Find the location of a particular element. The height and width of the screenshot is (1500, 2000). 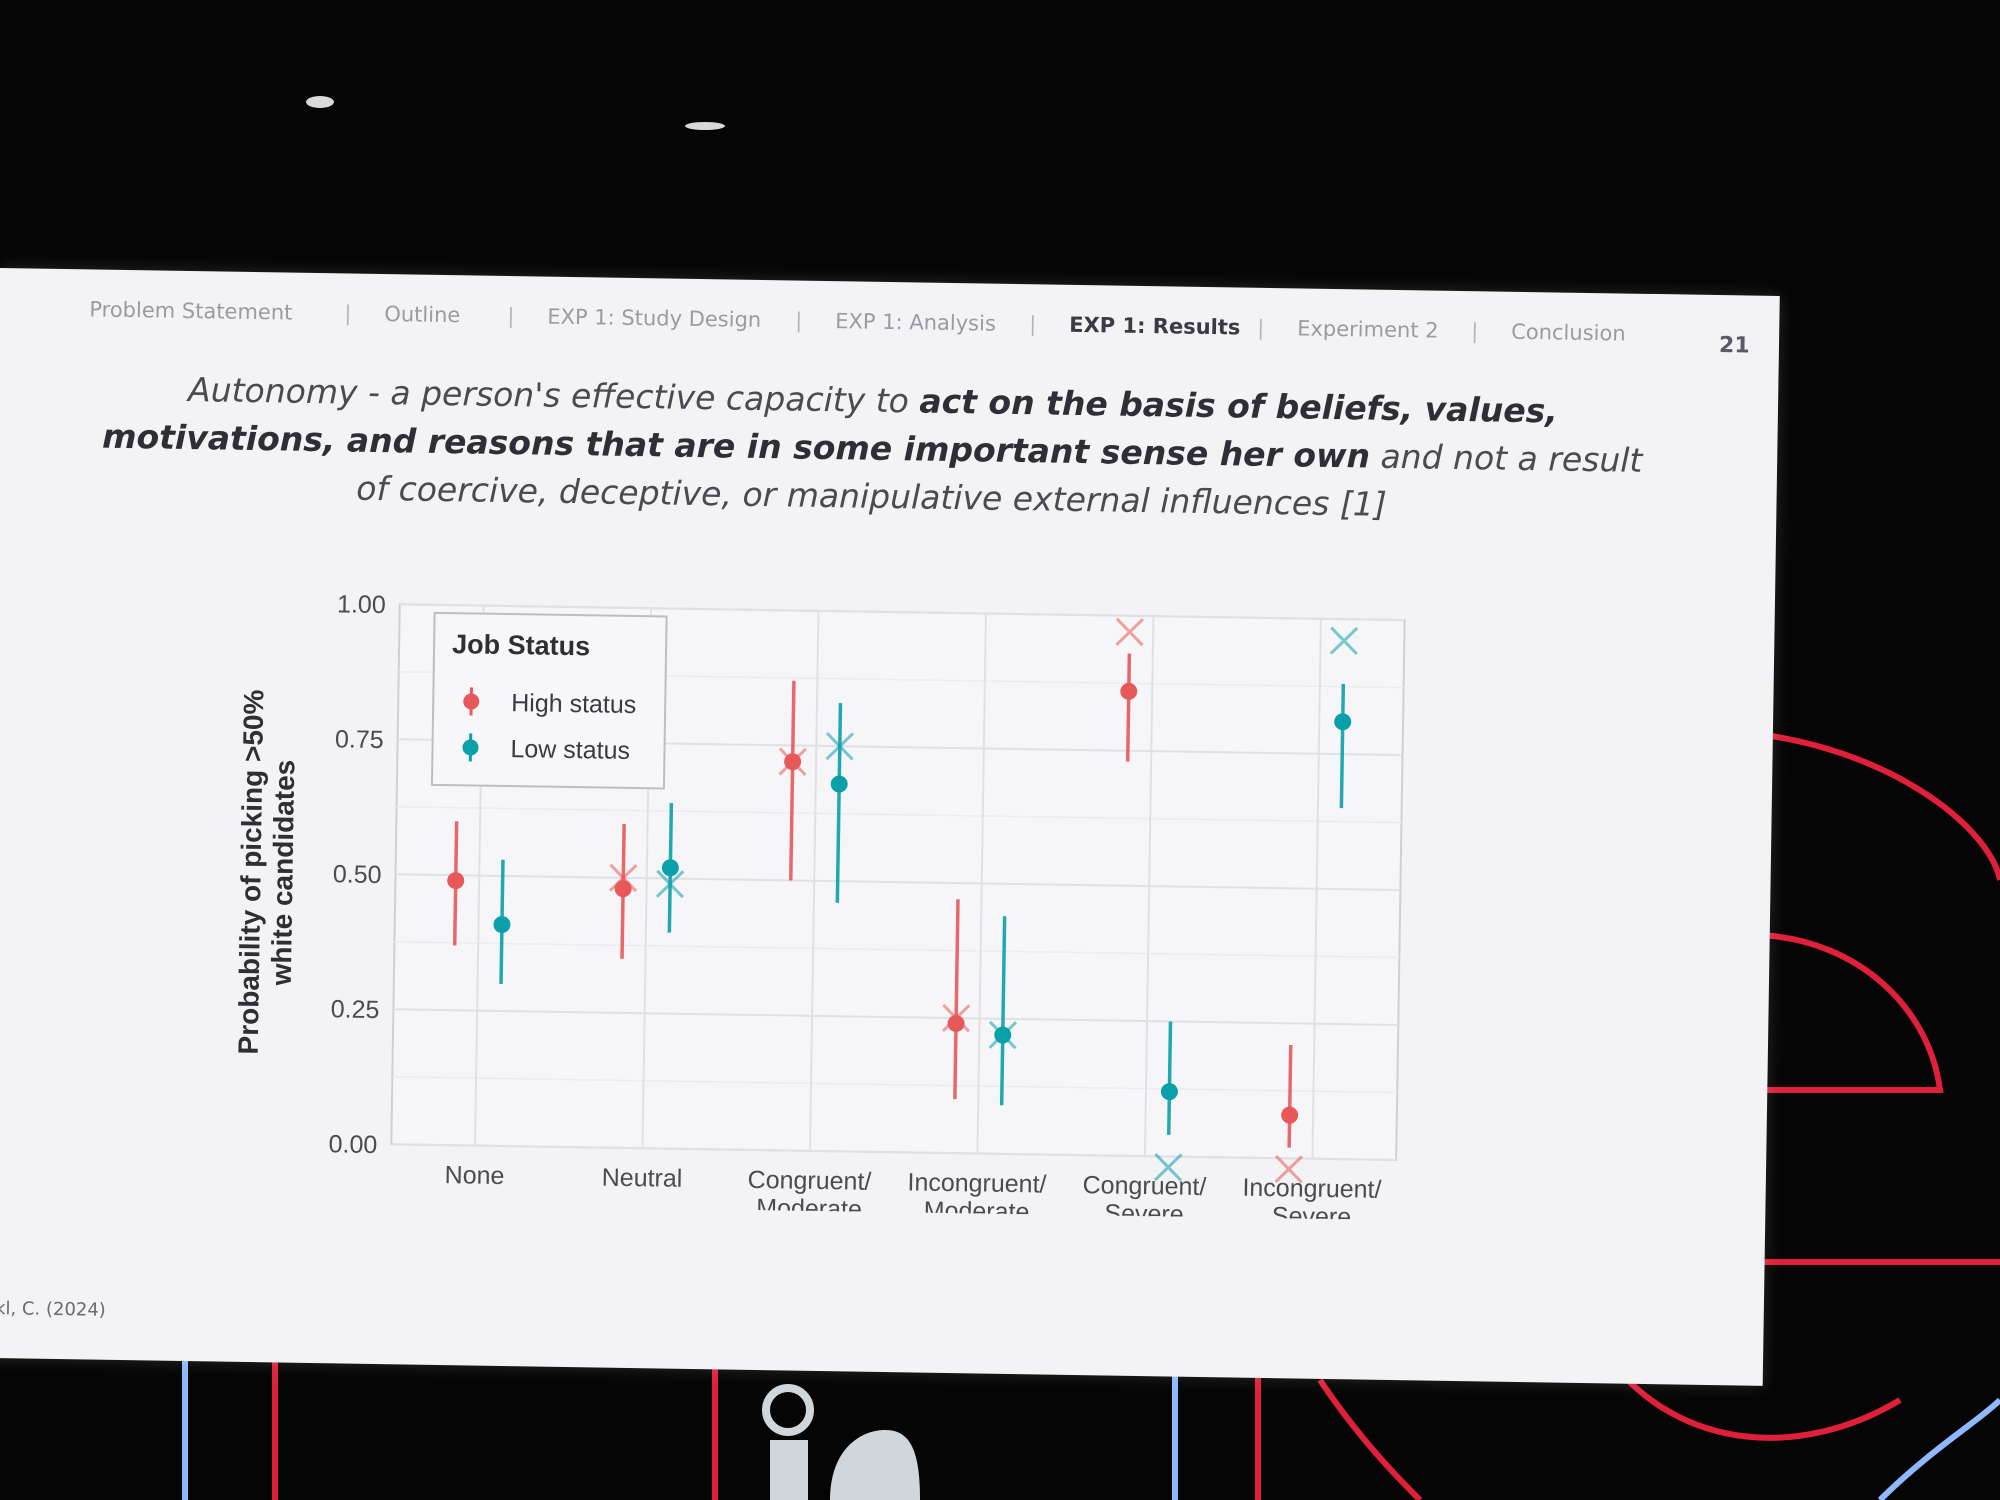

nav-item-exp-1-study-design: EXP 1: Study Design is located at coordinates (654, 318).